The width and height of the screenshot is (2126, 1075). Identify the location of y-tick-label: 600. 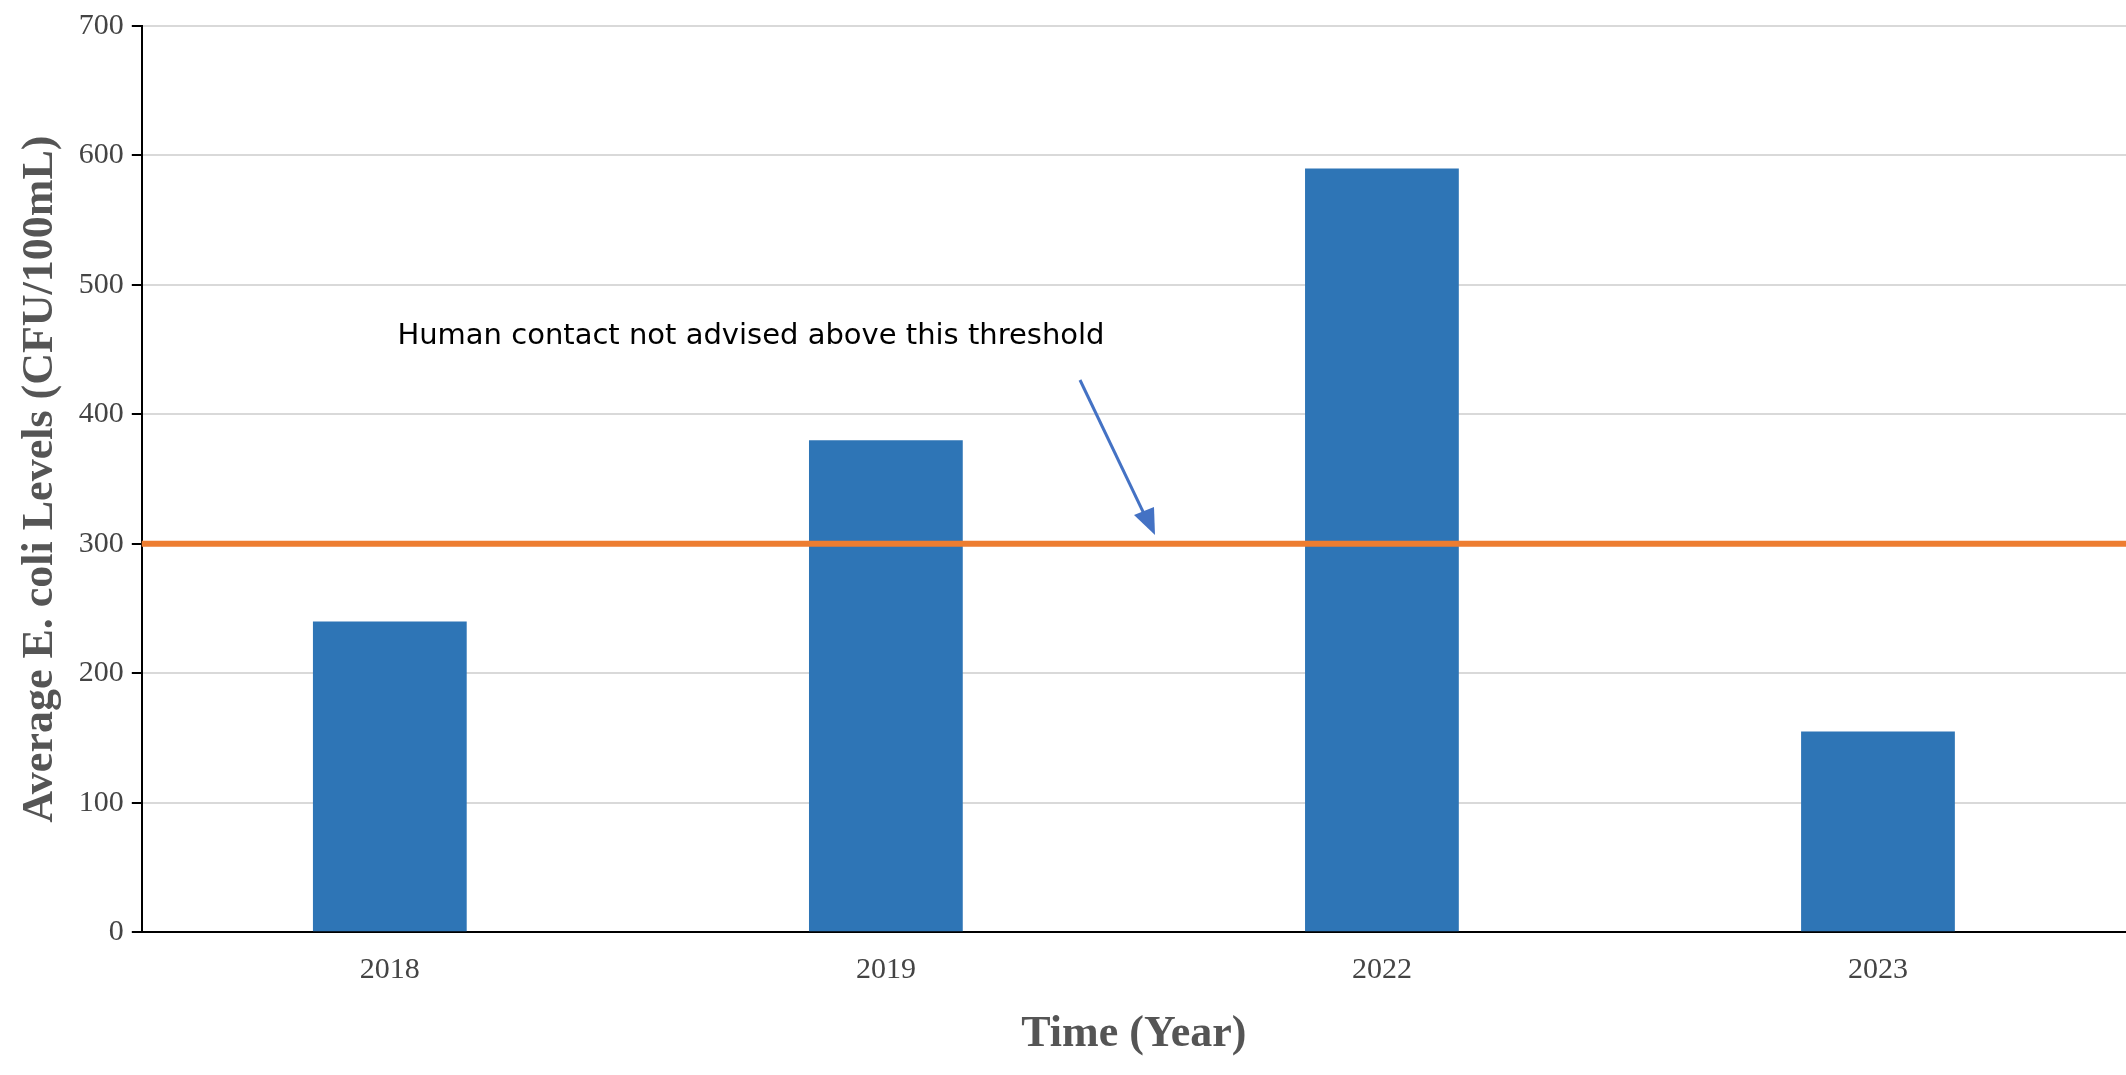
(101, 153).